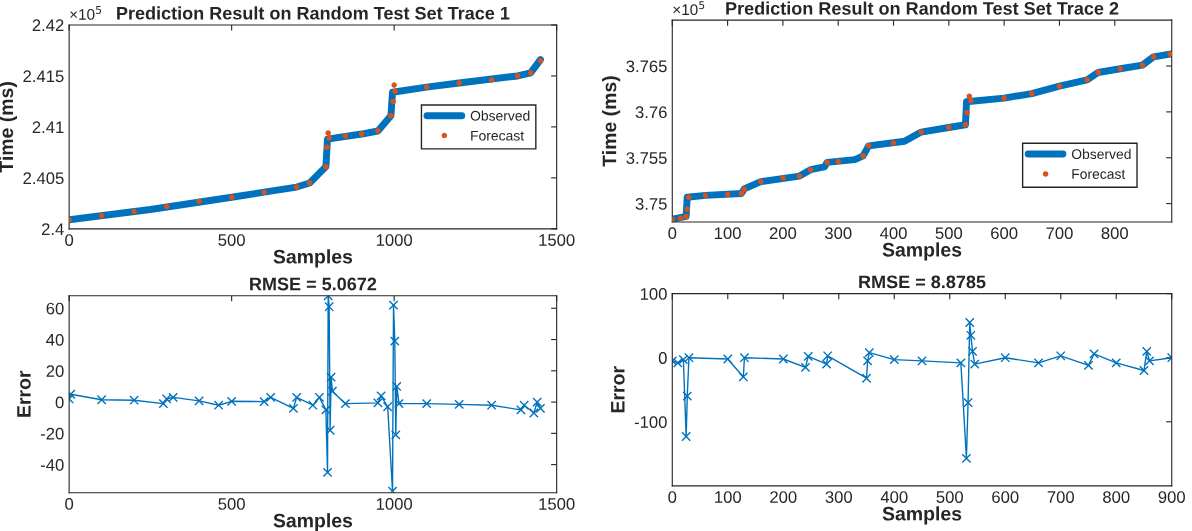  I want to click on y-tick-label: 2.405, so click(43, 178).